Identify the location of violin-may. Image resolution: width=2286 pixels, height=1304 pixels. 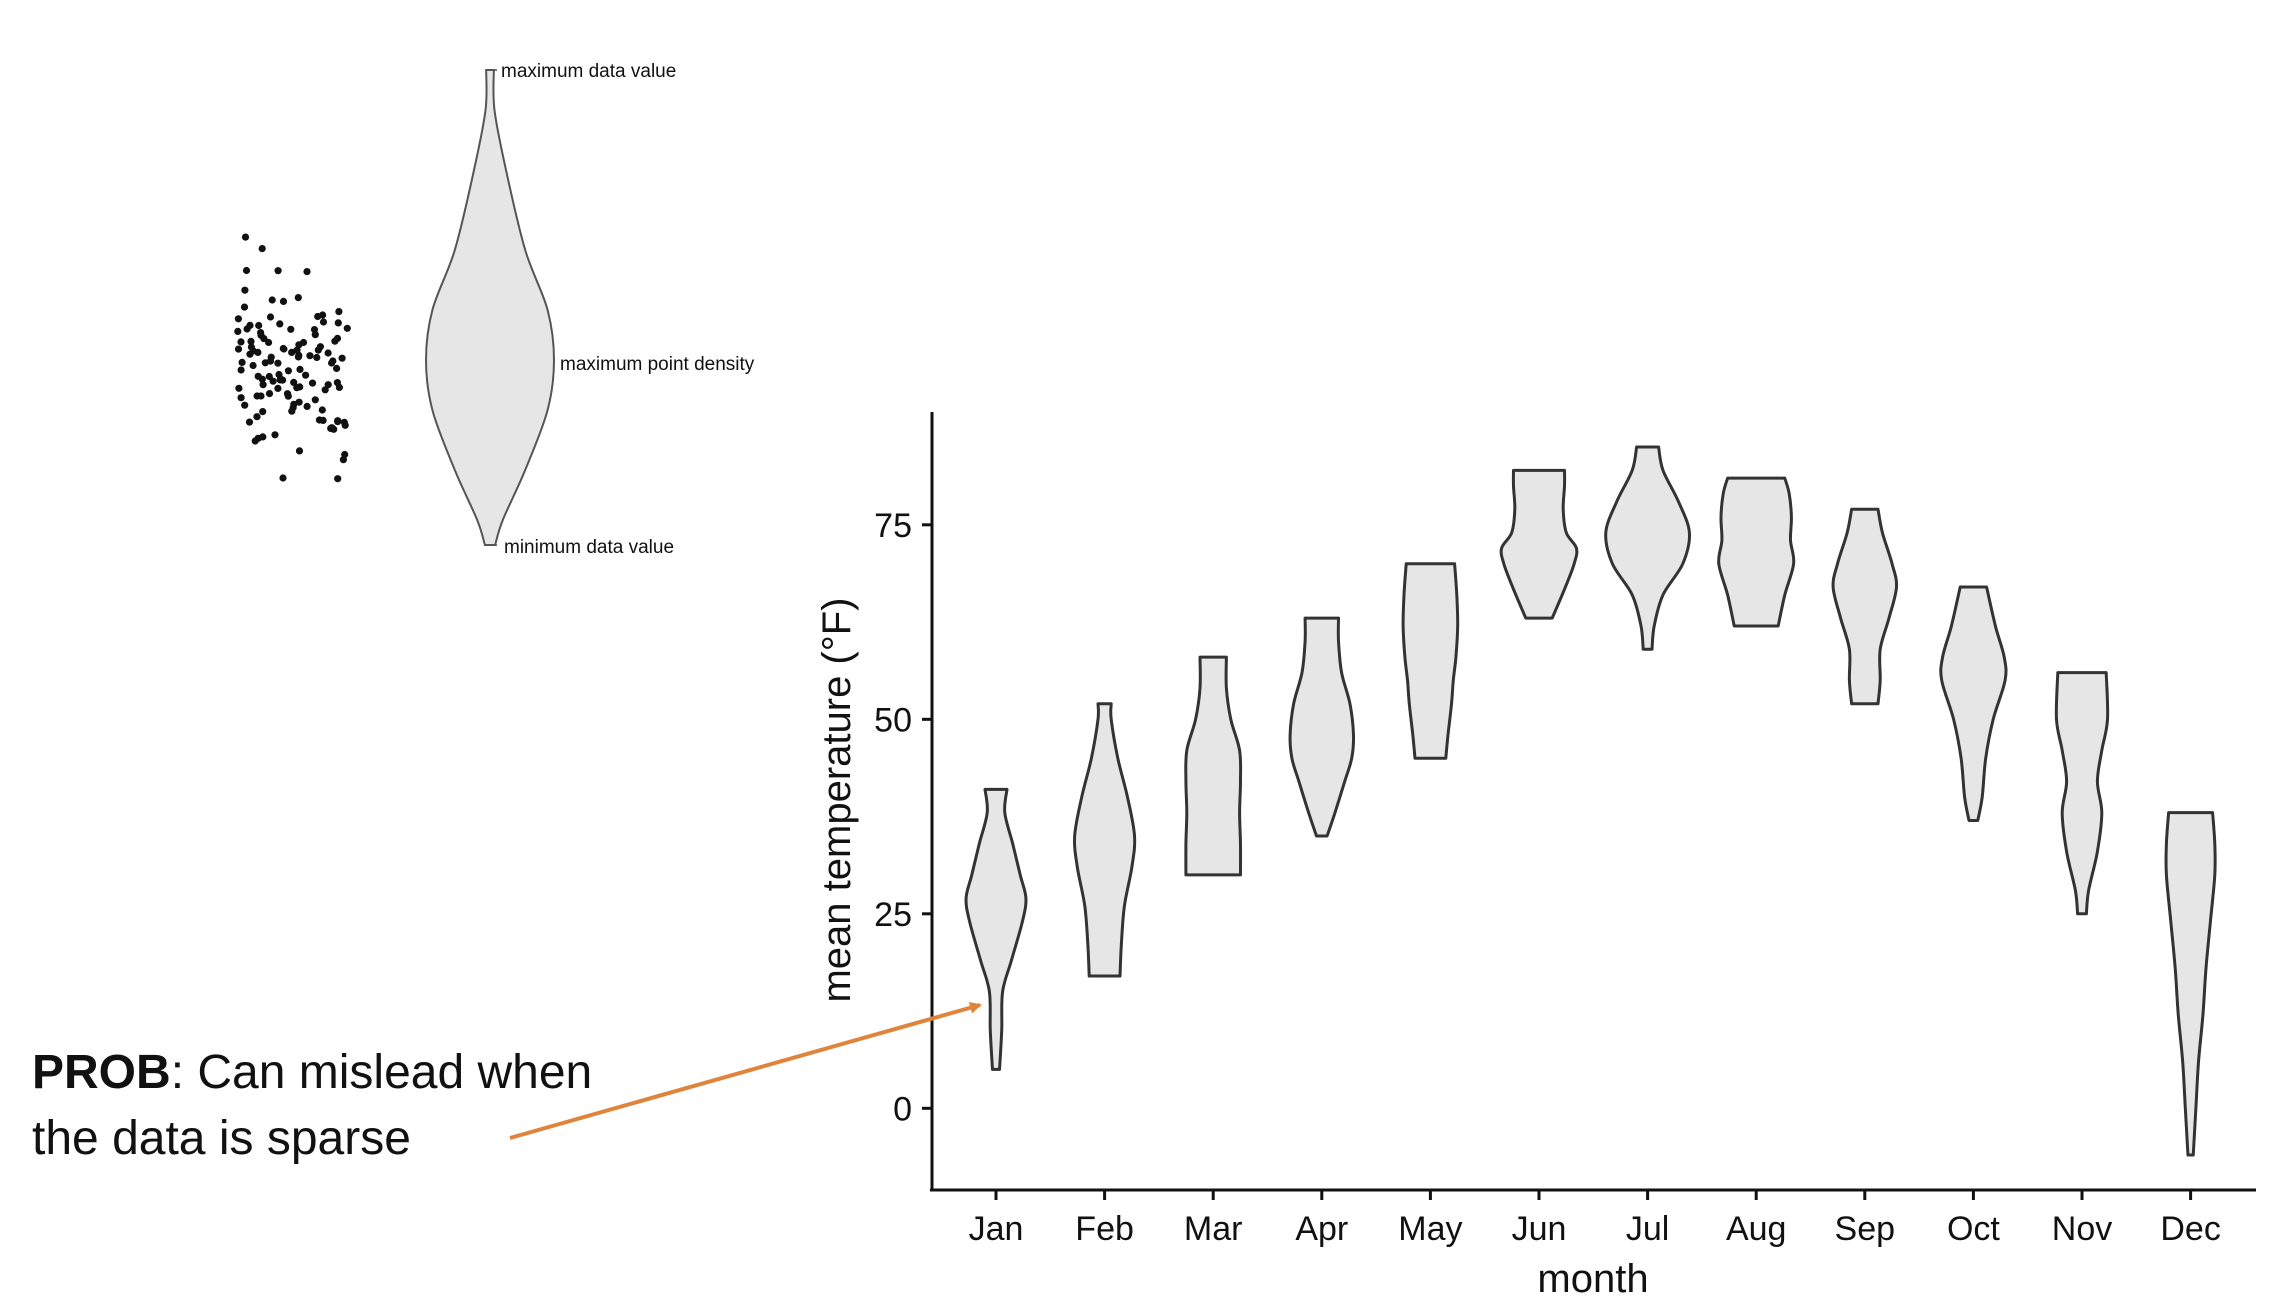
(1430, 661).